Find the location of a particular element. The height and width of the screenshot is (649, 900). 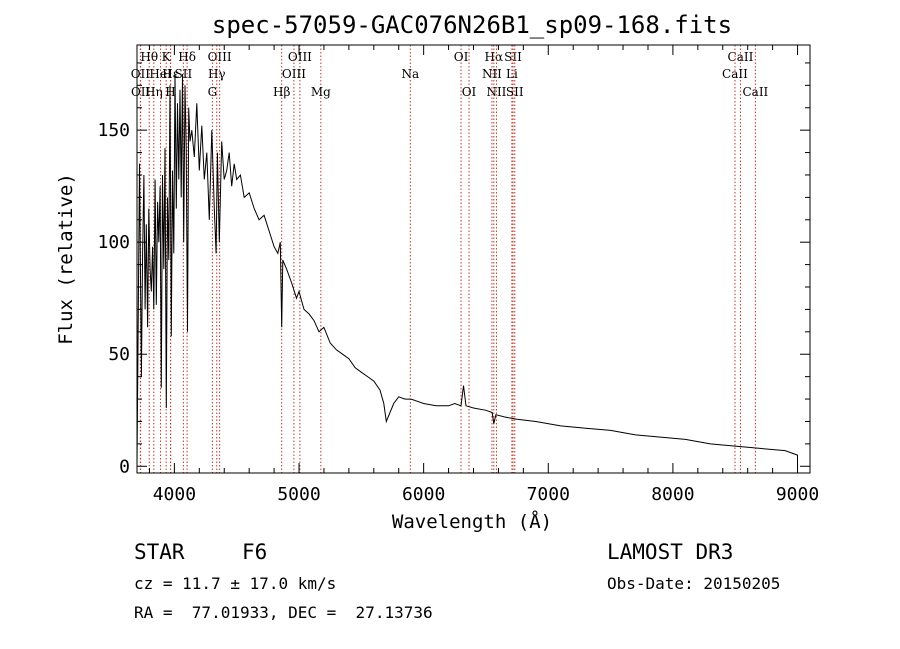

spectral-line-label-17: Na is located at coordinates (410, 74).